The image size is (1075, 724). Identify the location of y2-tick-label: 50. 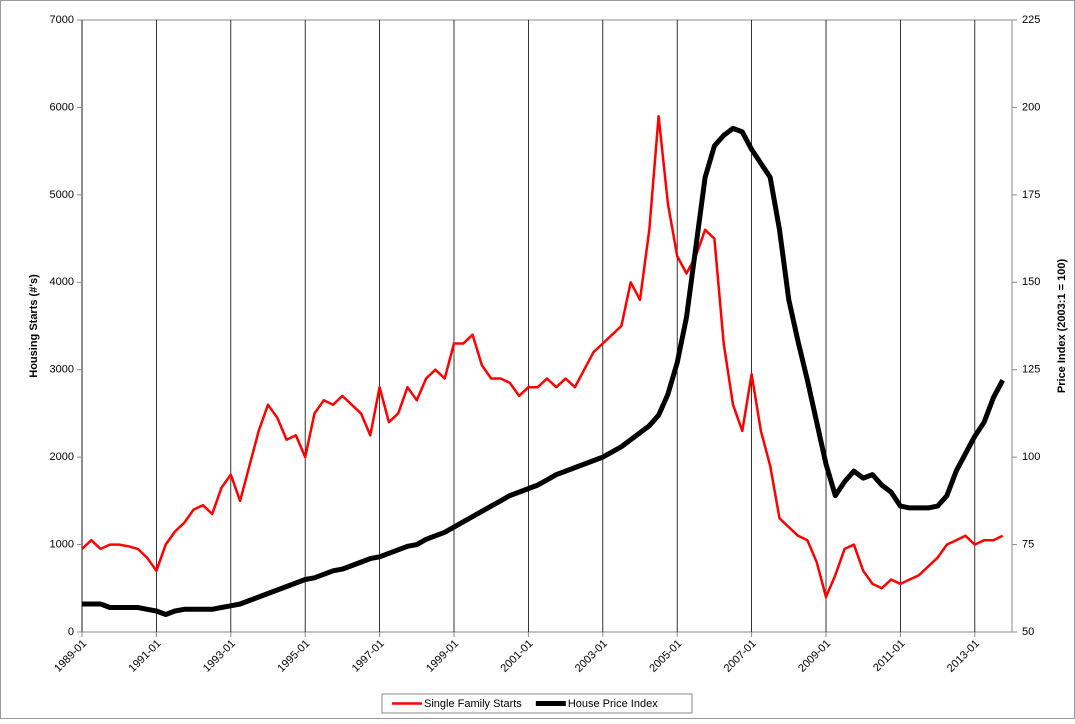
(1028, 632).